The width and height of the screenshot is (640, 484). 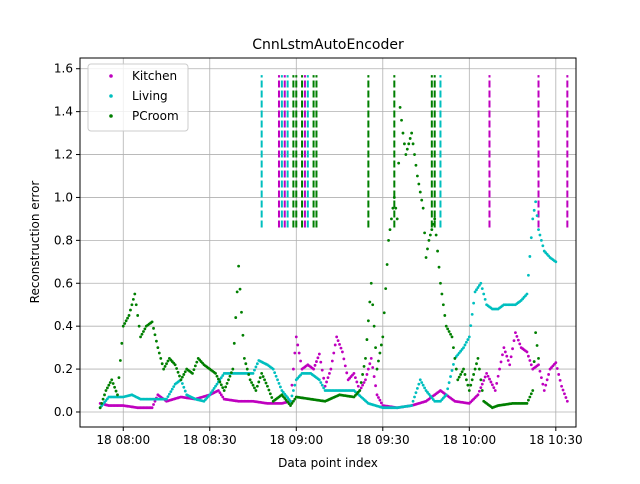 I want to click on y-axis-label: Reconstruction error, so click(x=35, y=242).